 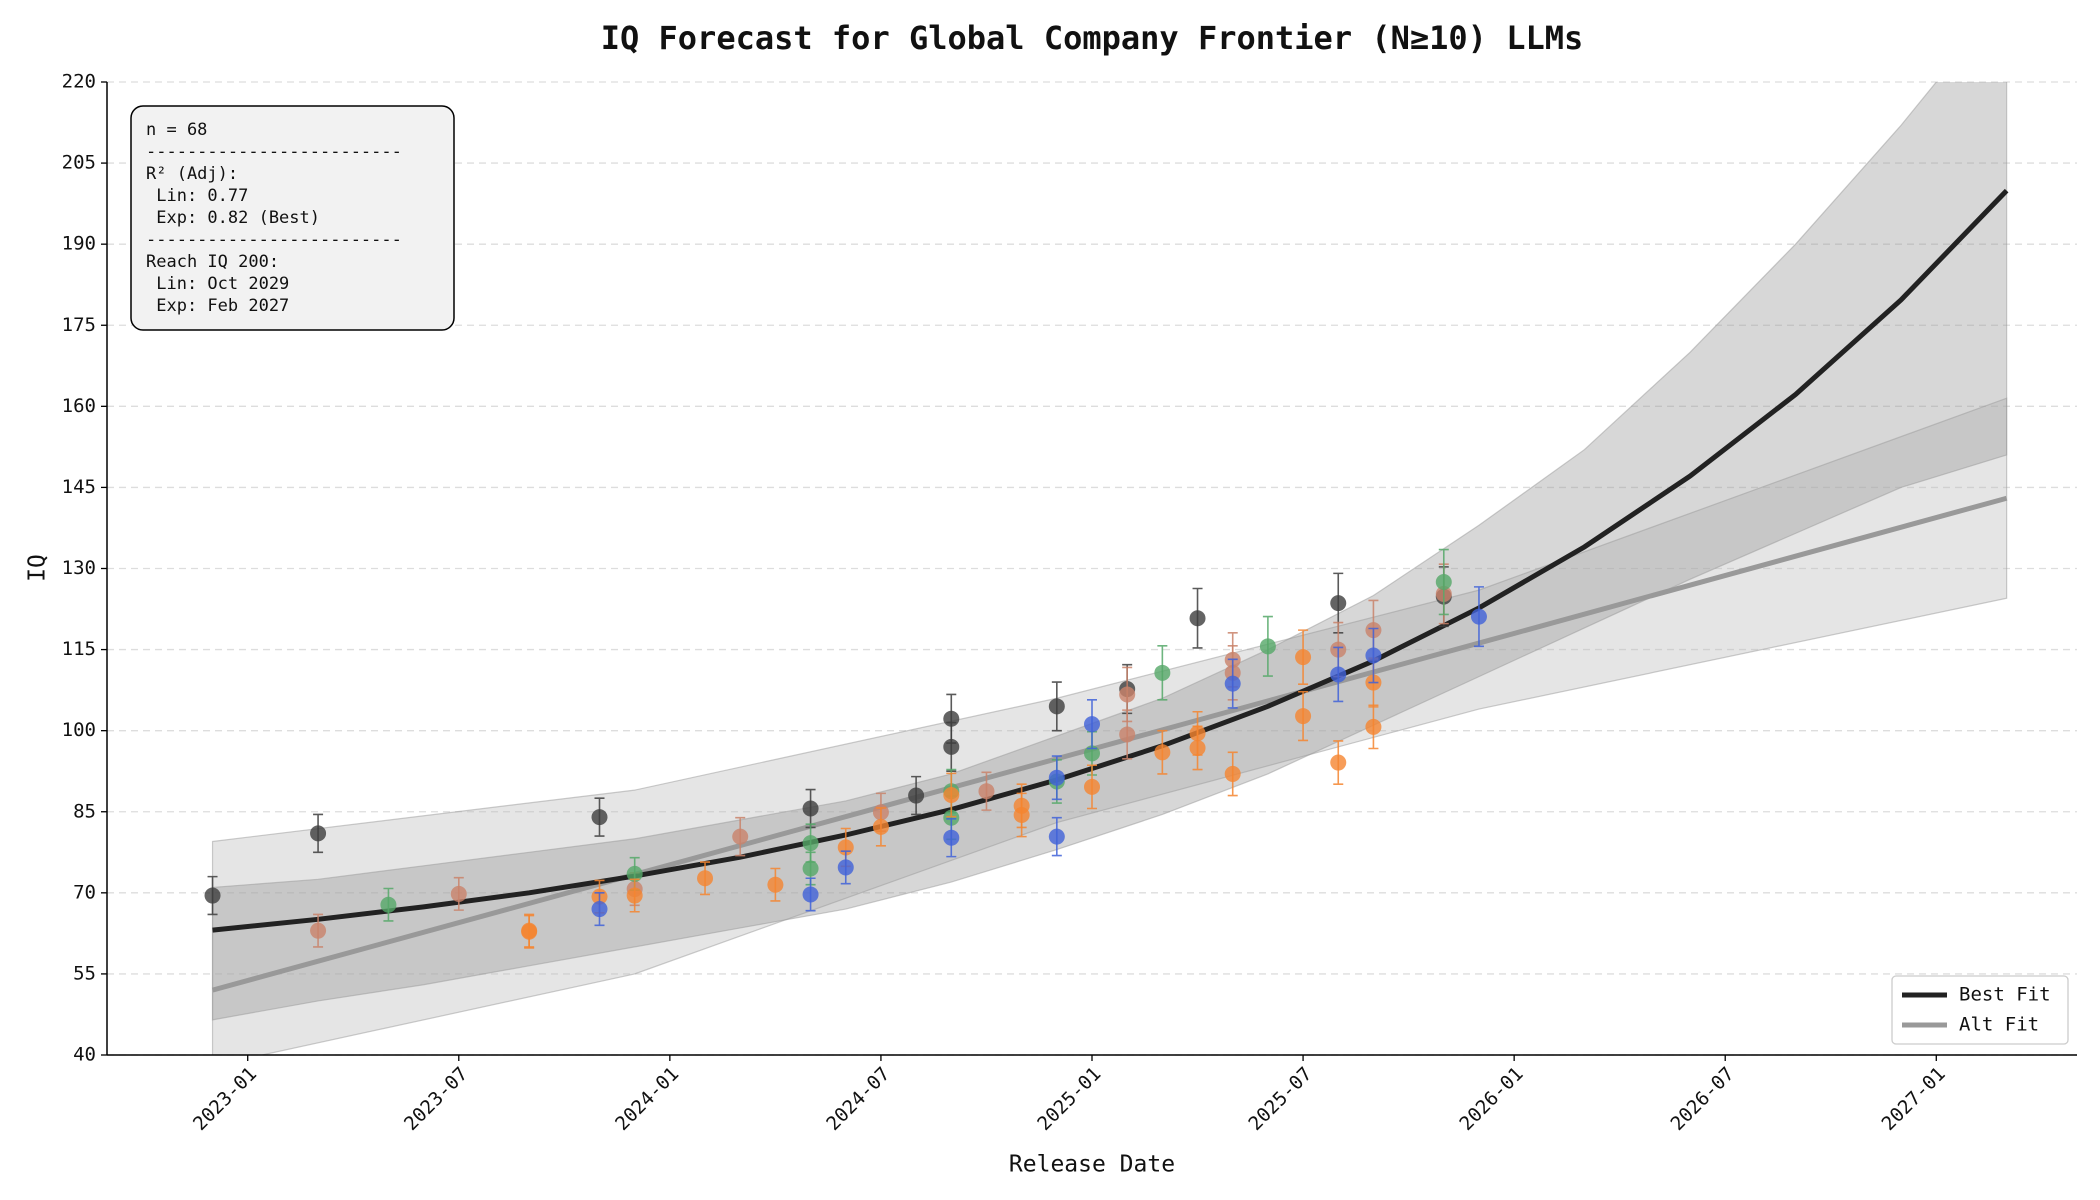 I want to click on y-tick-label: 70, so click(x=84, y=892).